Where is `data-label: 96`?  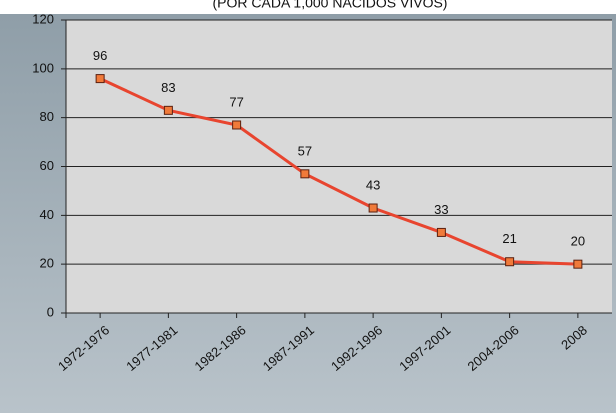
data-label: 96 is located at coordinates (100, 55).